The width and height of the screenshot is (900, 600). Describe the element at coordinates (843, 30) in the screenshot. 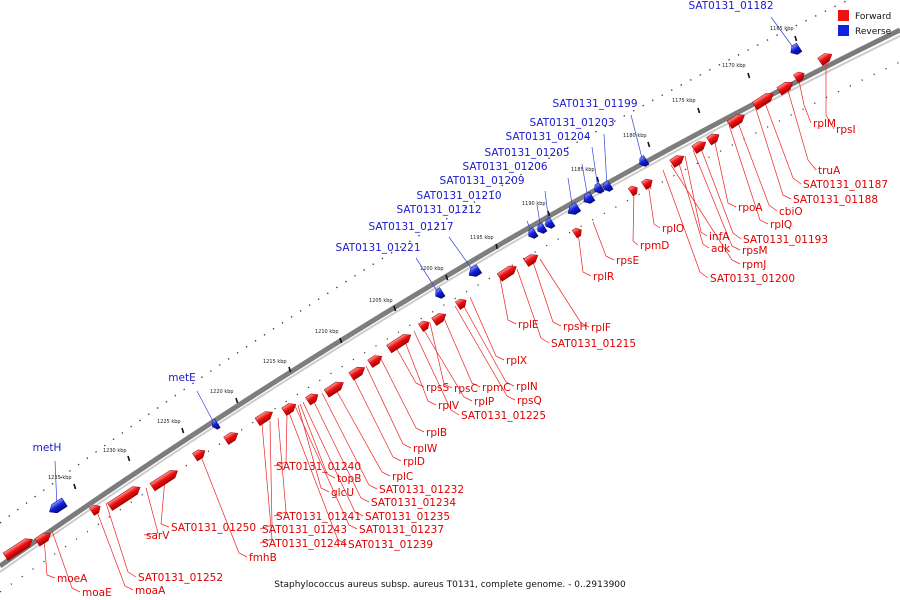

I see `legend-reverse-swatch` at that location.